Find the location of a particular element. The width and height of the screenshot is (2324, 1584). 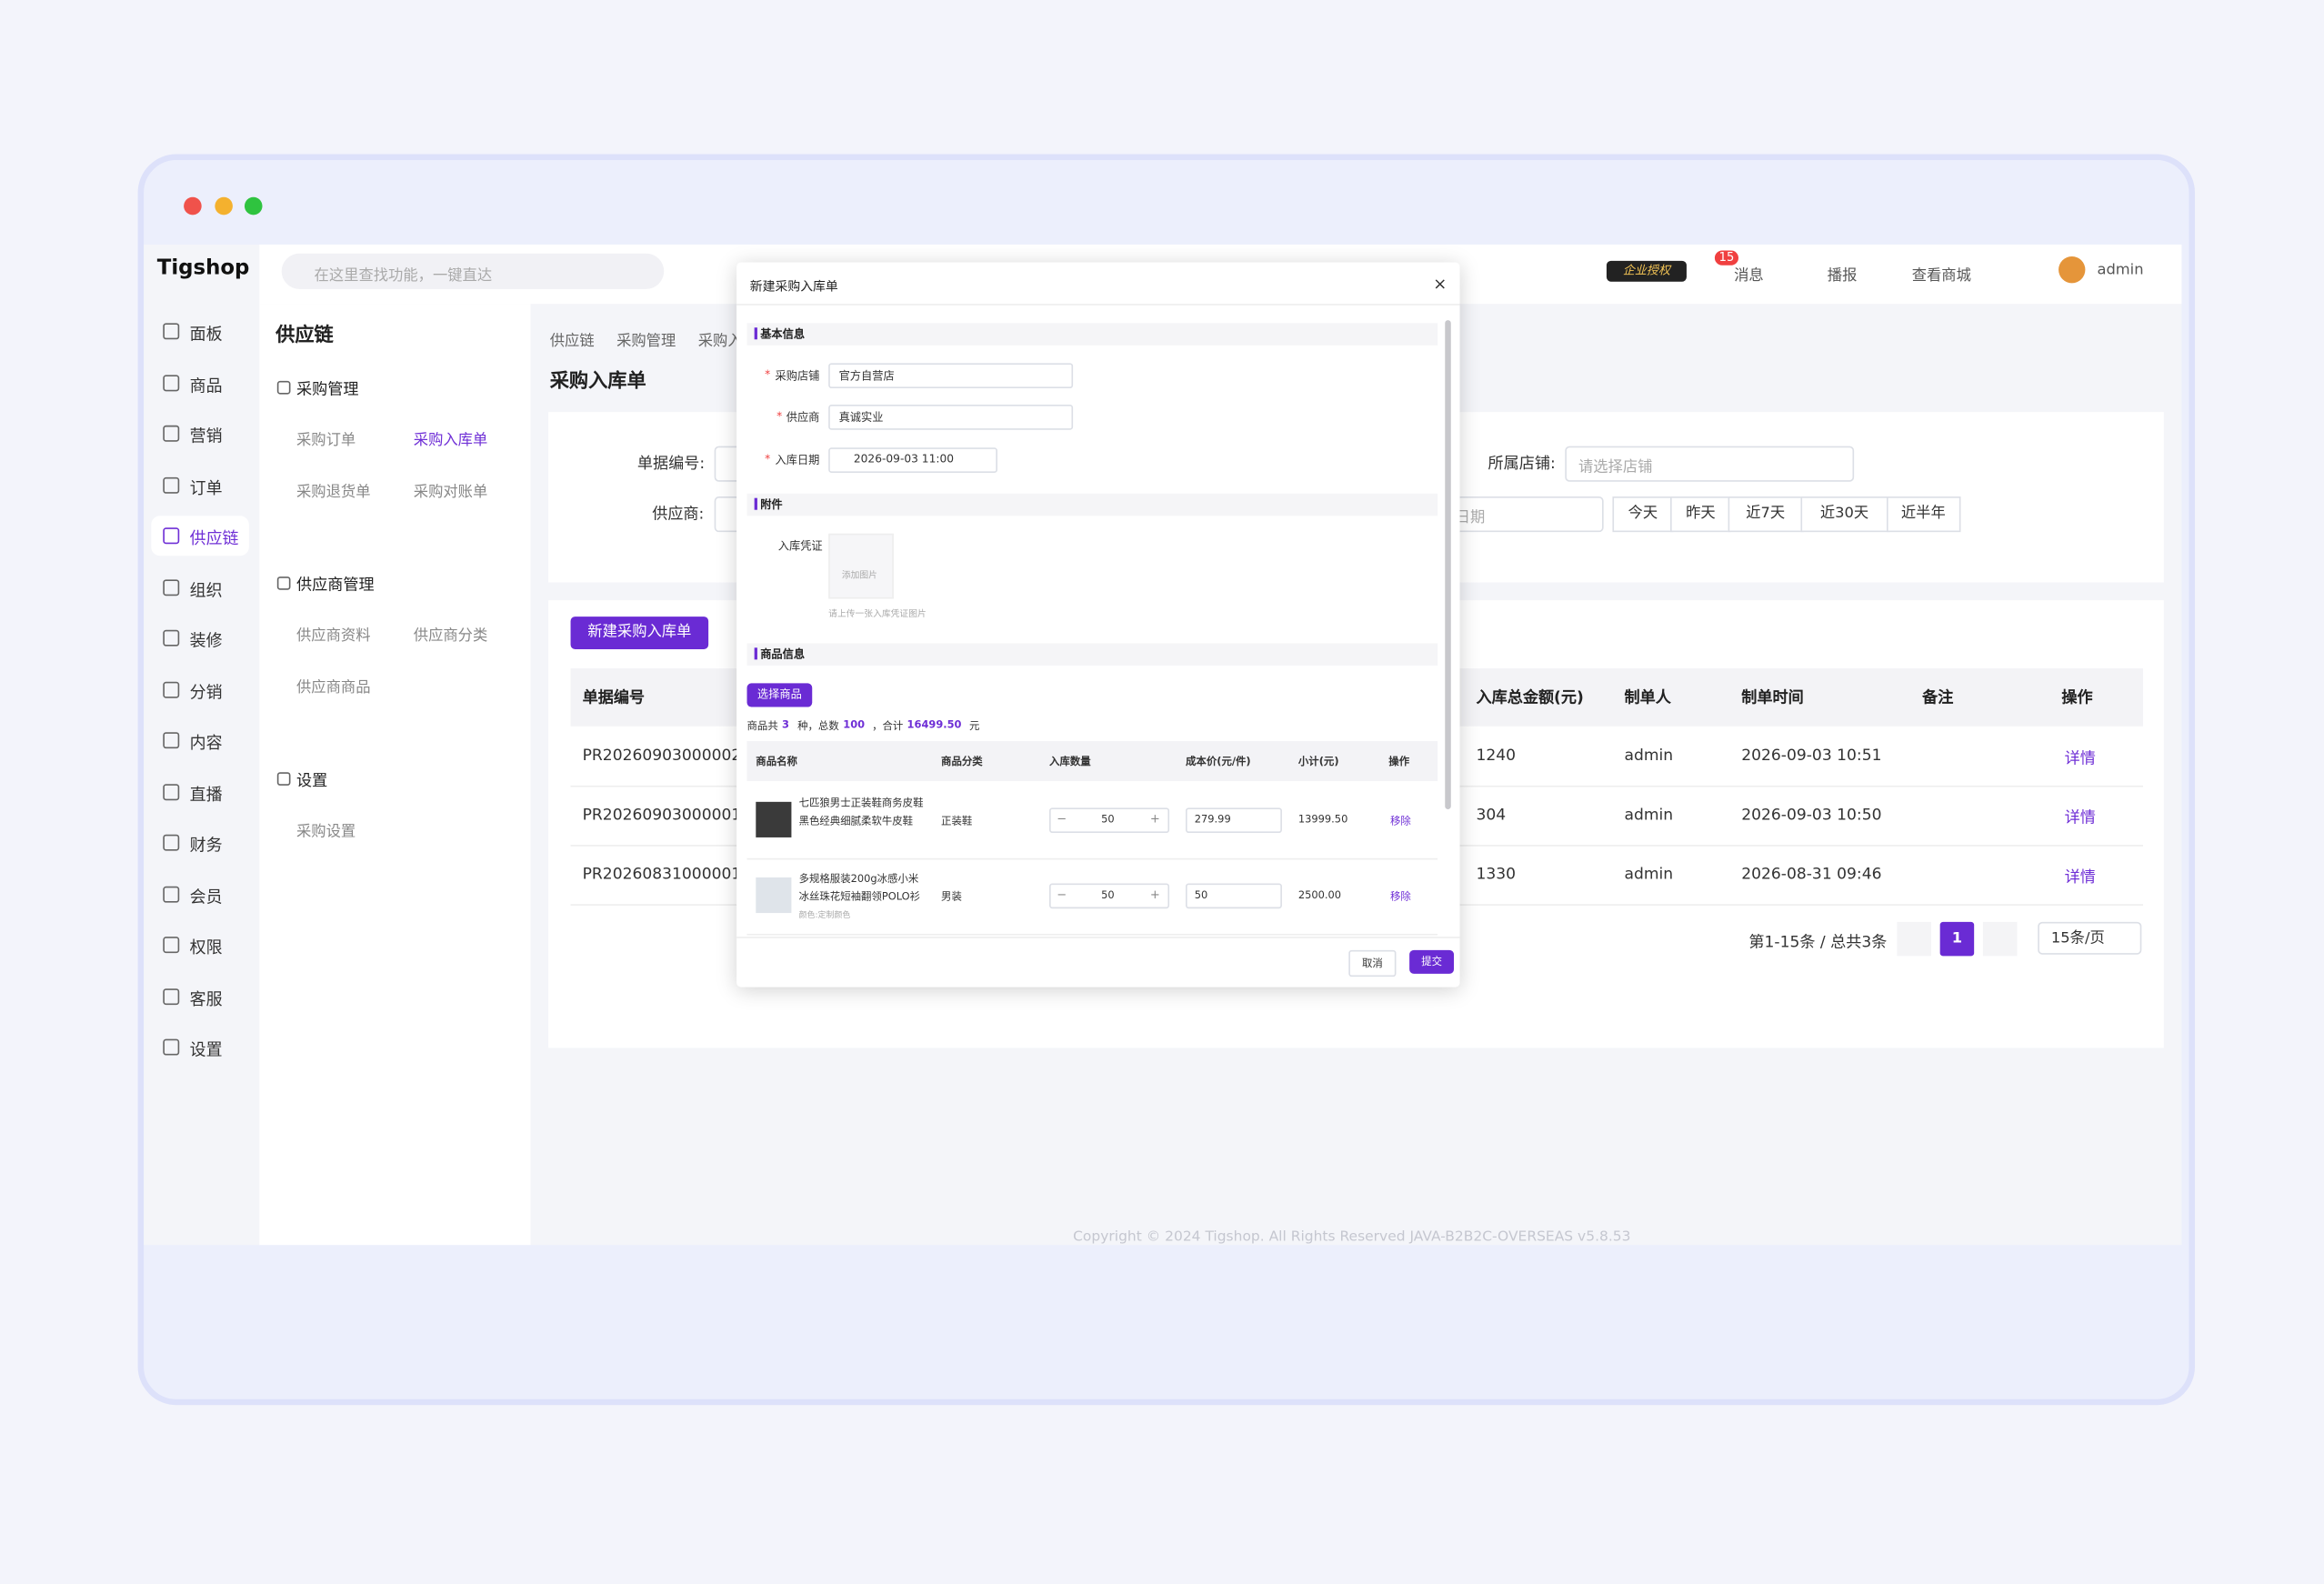

nav-item: 商品 is located at coordinates (206, 386).